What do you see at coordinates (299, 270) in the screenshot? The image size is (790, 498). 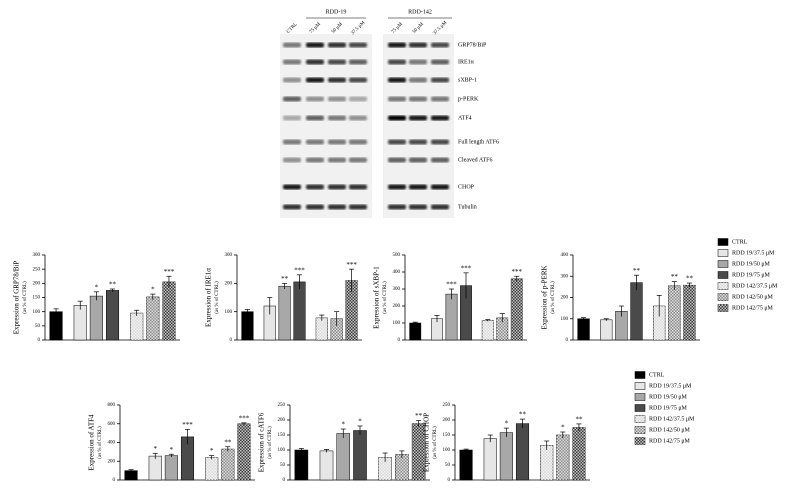 I see `significance: ***` at bounding box center [299, 270].